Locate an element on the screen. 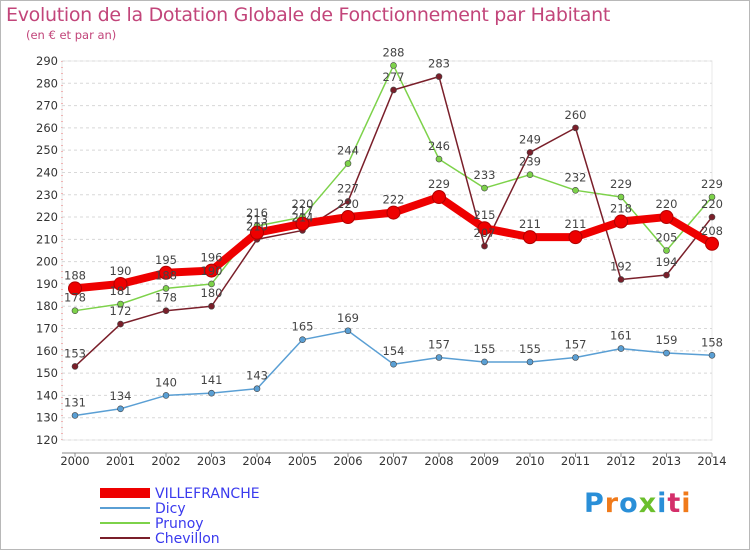 This screenshot has height=550, width=750. logo-letter: x is located at coordinates (648, 503).